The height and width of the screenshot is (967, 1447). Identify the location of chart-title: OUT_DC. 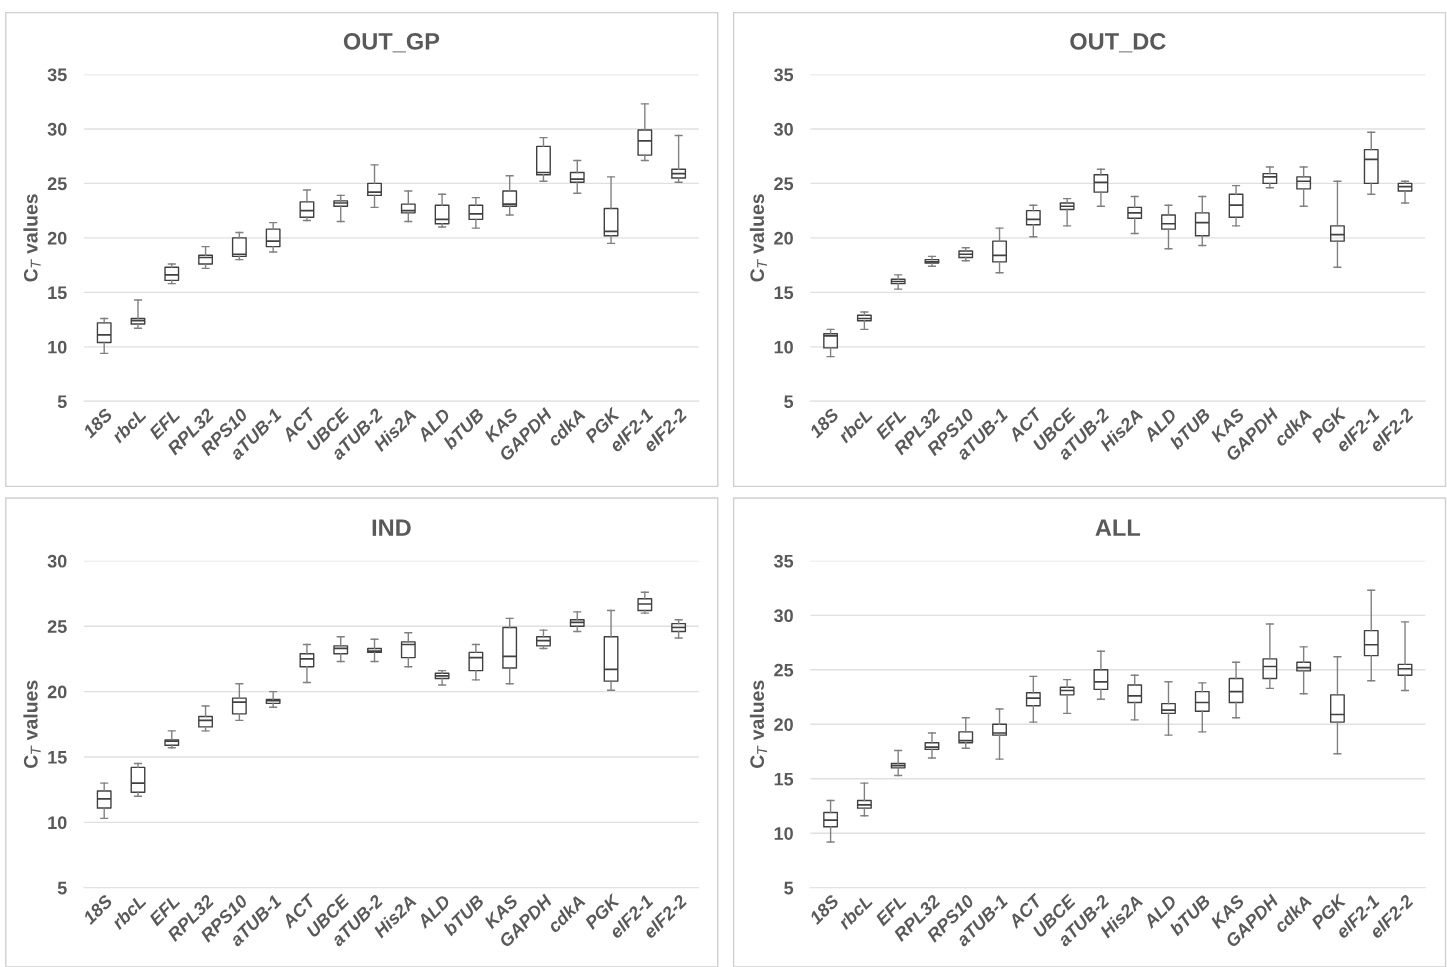
(1118, 42).